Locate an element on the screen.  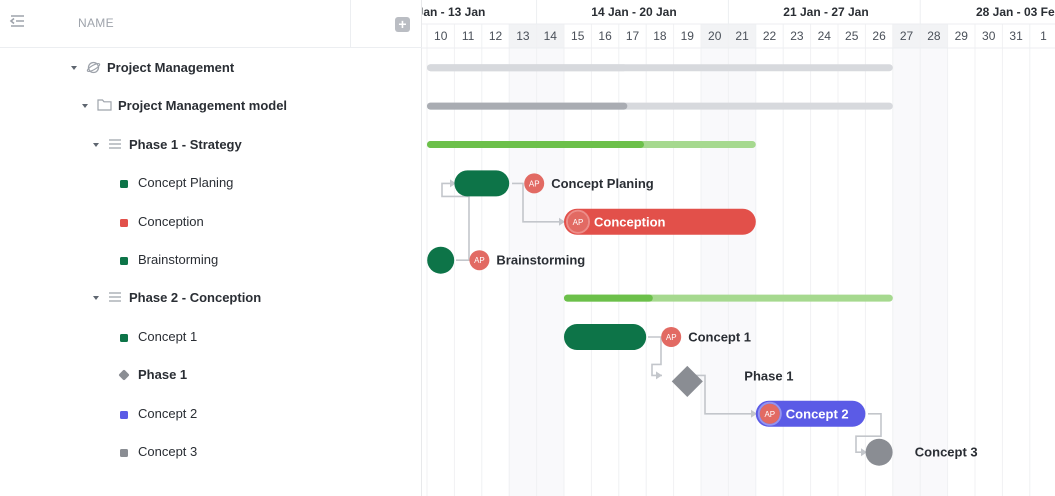
day-label: 21 is located at coordinates (742, 36).